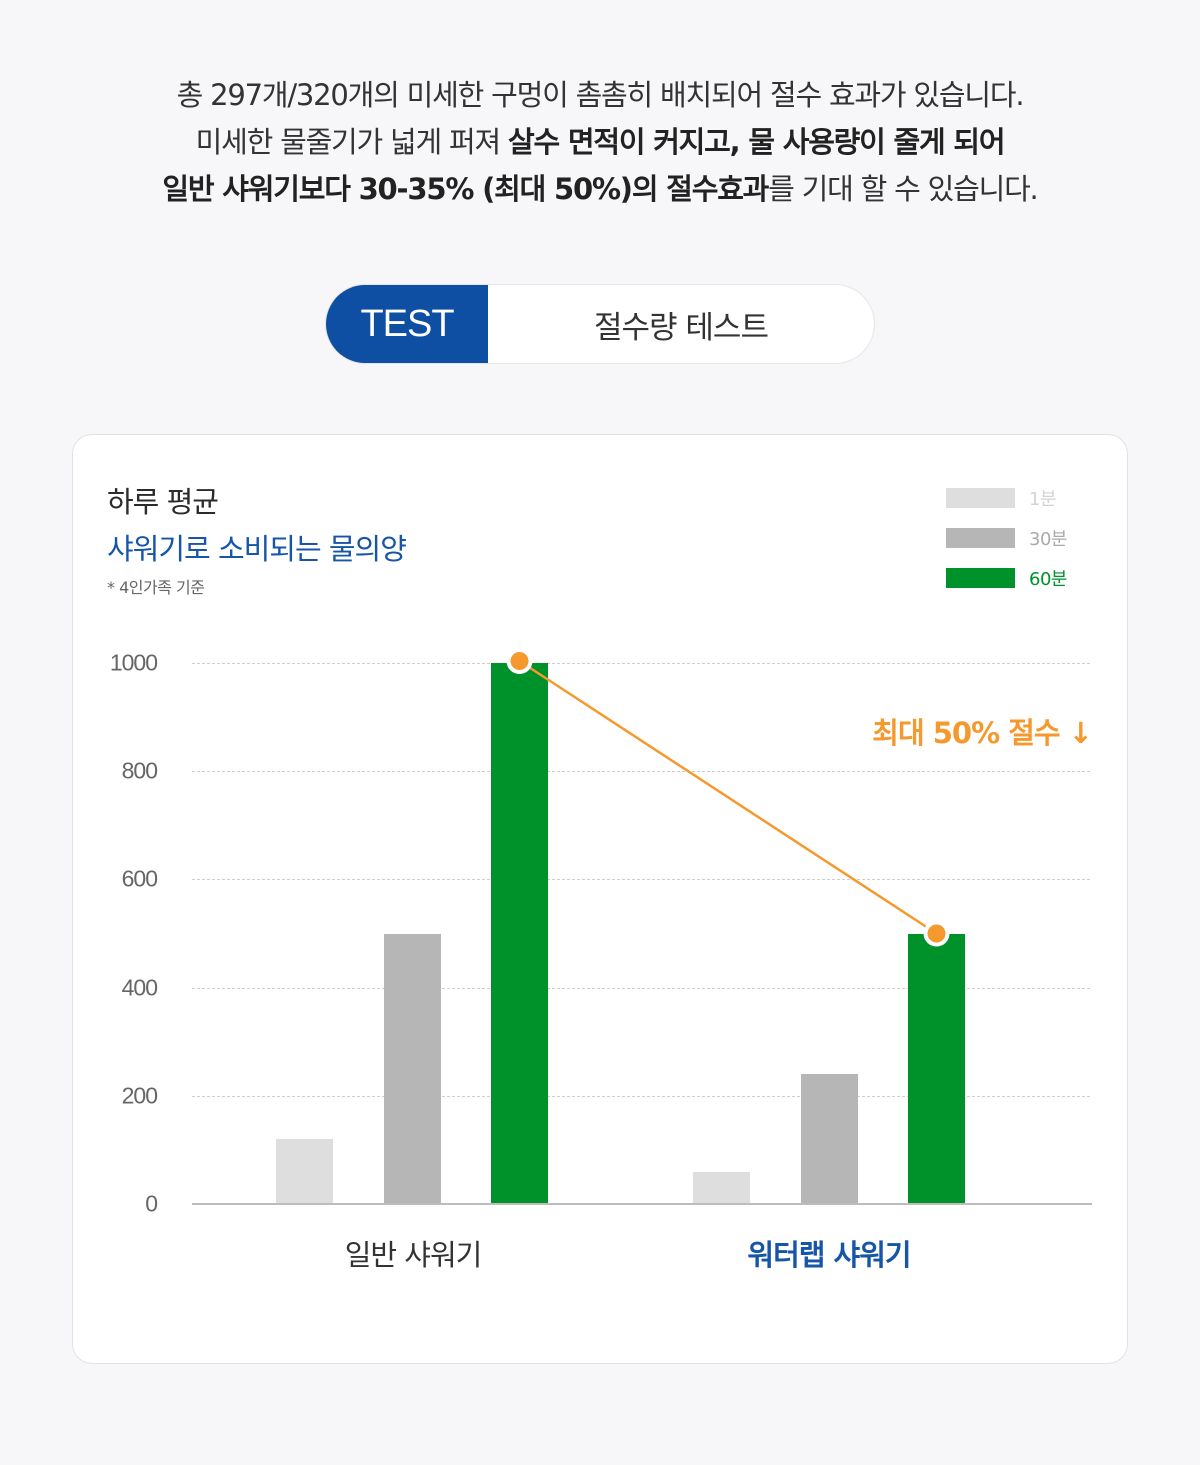 The image size is (1200, 1465). What do you see at coordinates (413, 1255) in the screenshot?
I see `x-label-regular-shower: 일반 샤워기` at bounding box center [413, 1255].